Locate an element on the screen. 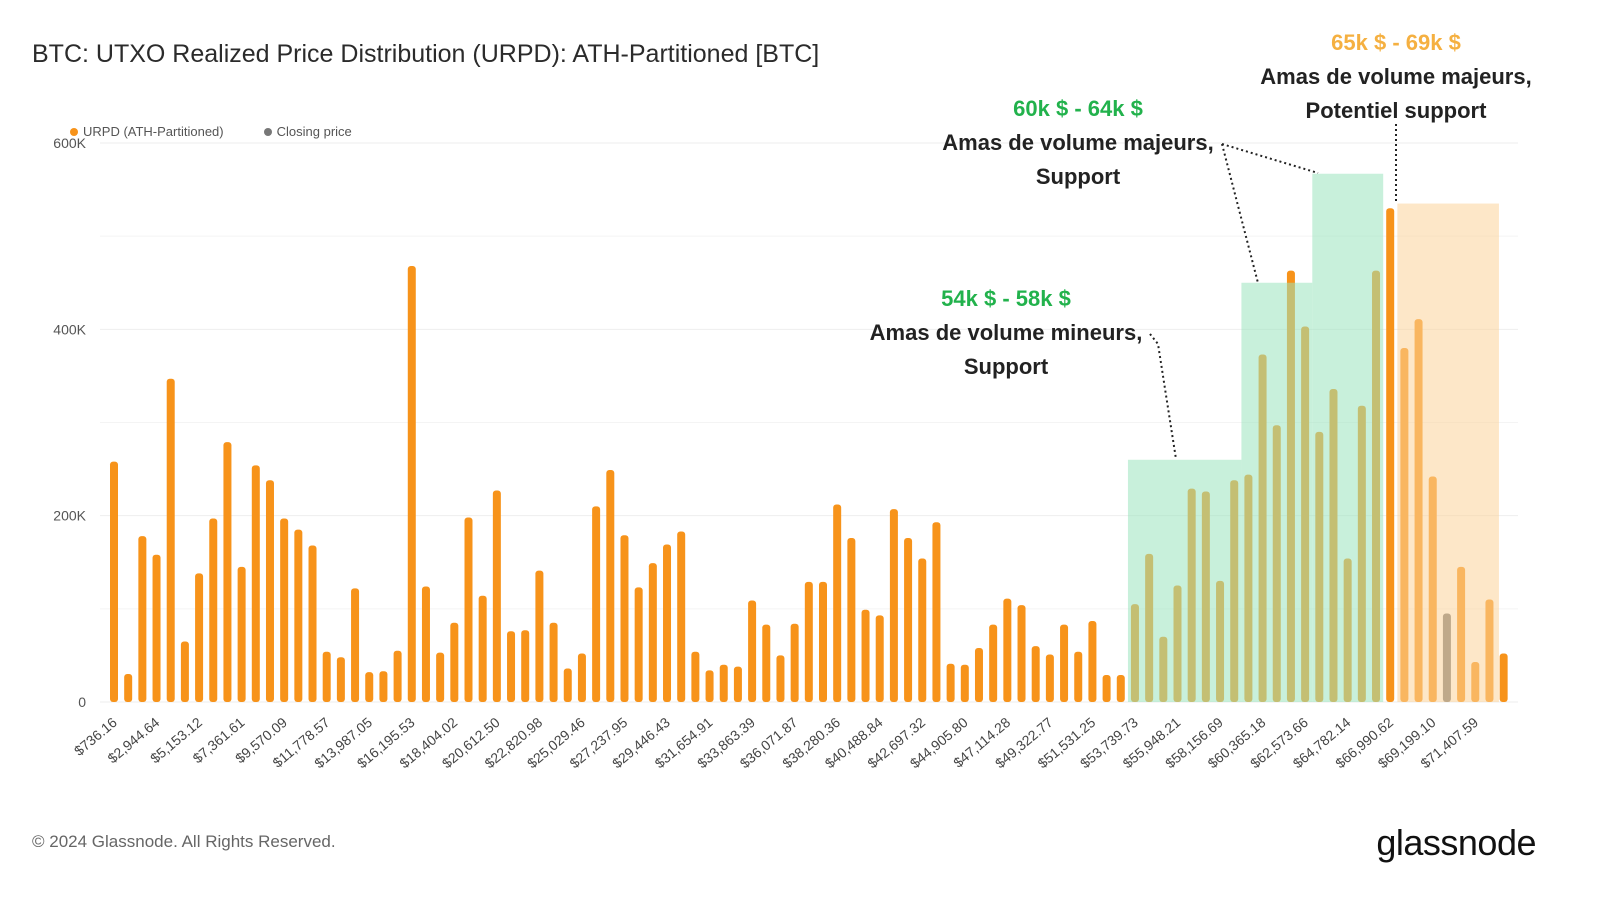  annotation-major-line1: Amas de volume majeurs, is located at coordinates (1078, 142).